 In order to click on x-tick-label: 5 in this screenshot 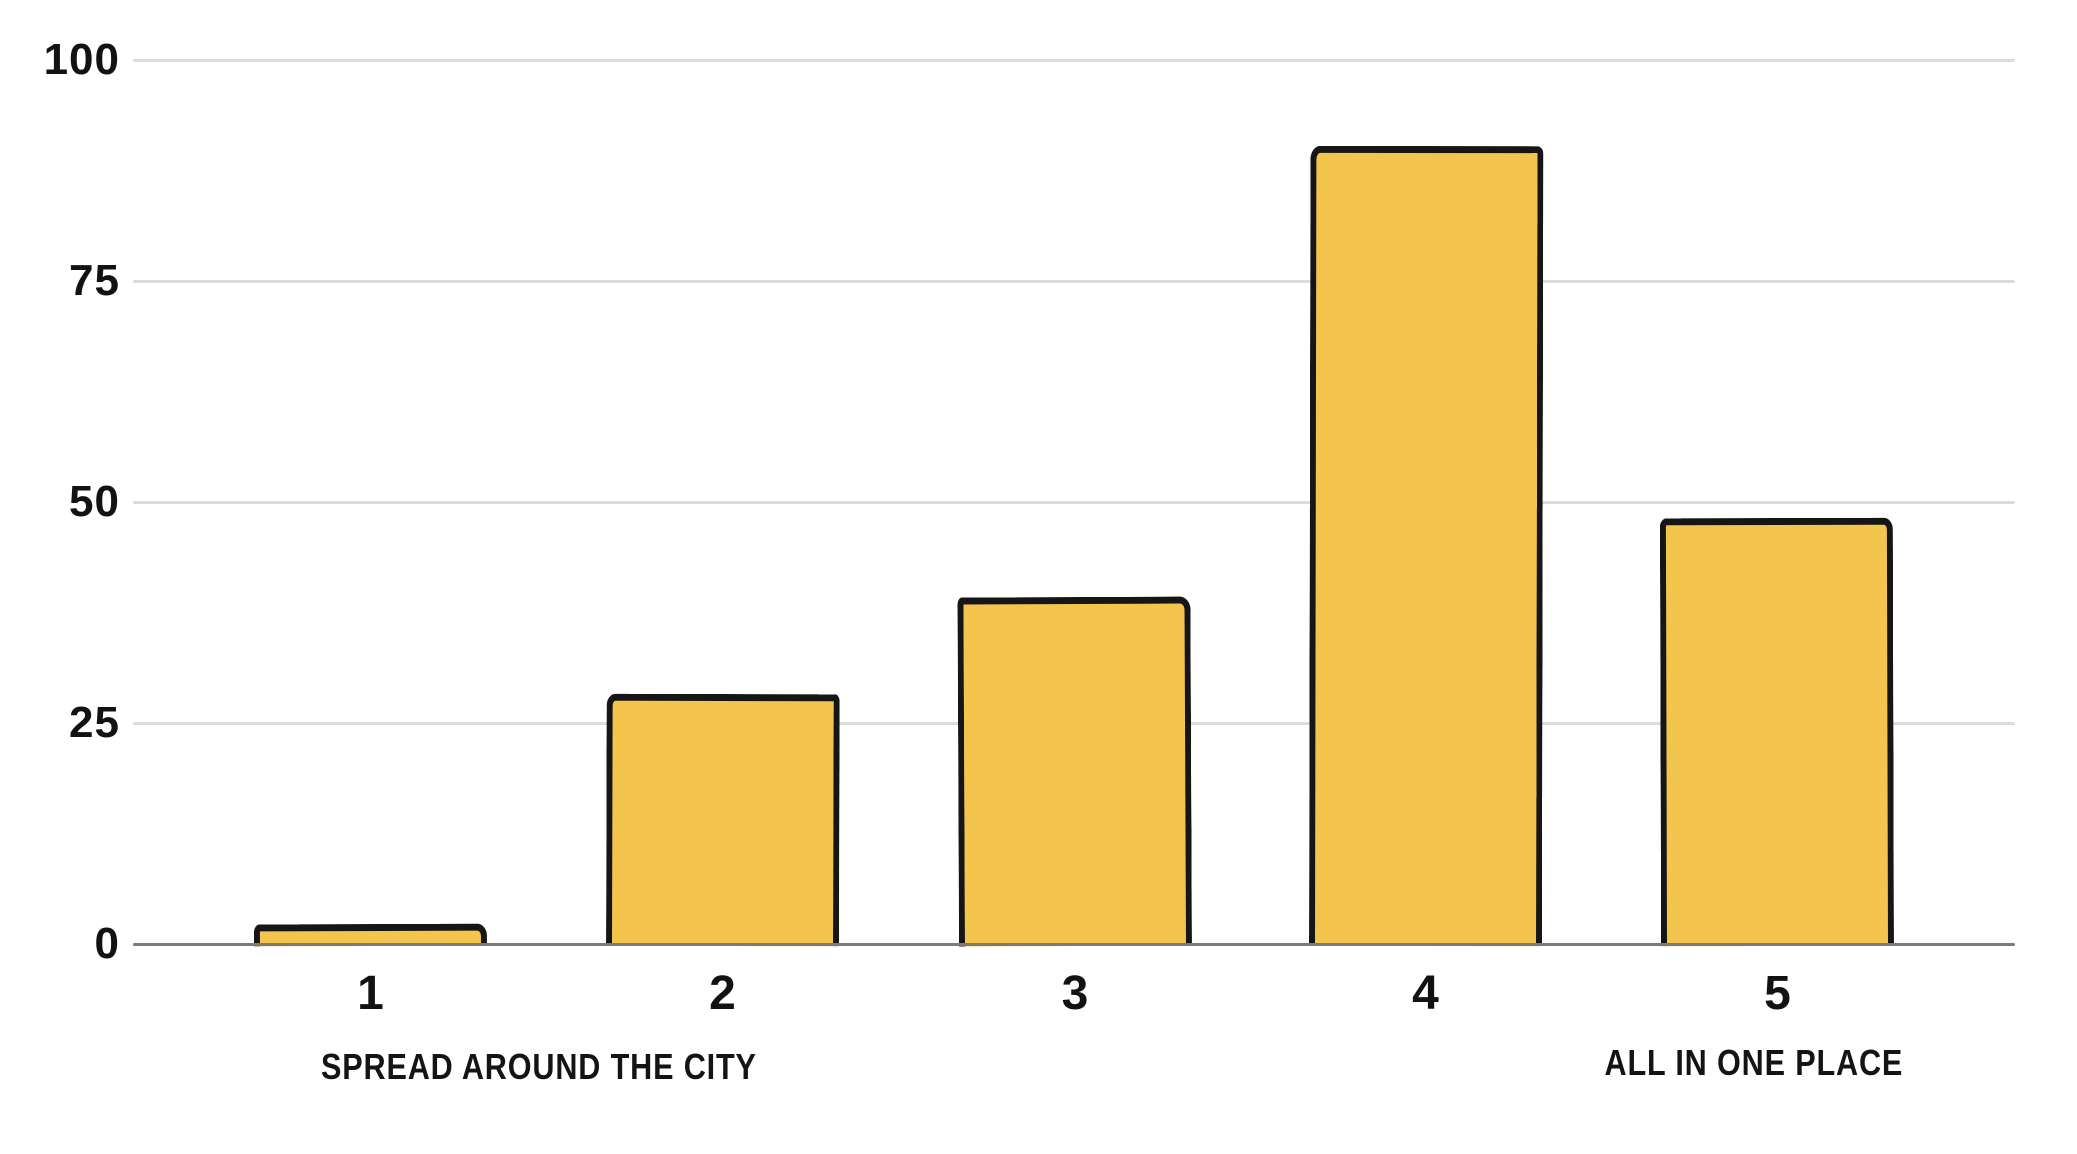, I will do `click(1777, 993)`.